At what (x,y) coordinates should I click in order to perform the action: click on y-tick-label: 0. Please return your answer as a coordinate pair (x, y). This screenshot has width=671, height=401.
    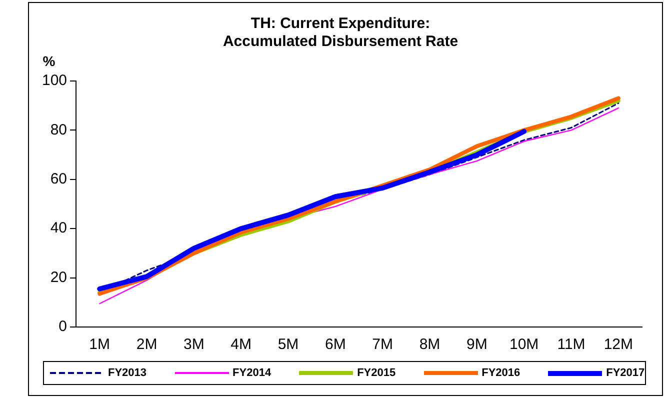
    Looking at the image, I should click on (63, 327).